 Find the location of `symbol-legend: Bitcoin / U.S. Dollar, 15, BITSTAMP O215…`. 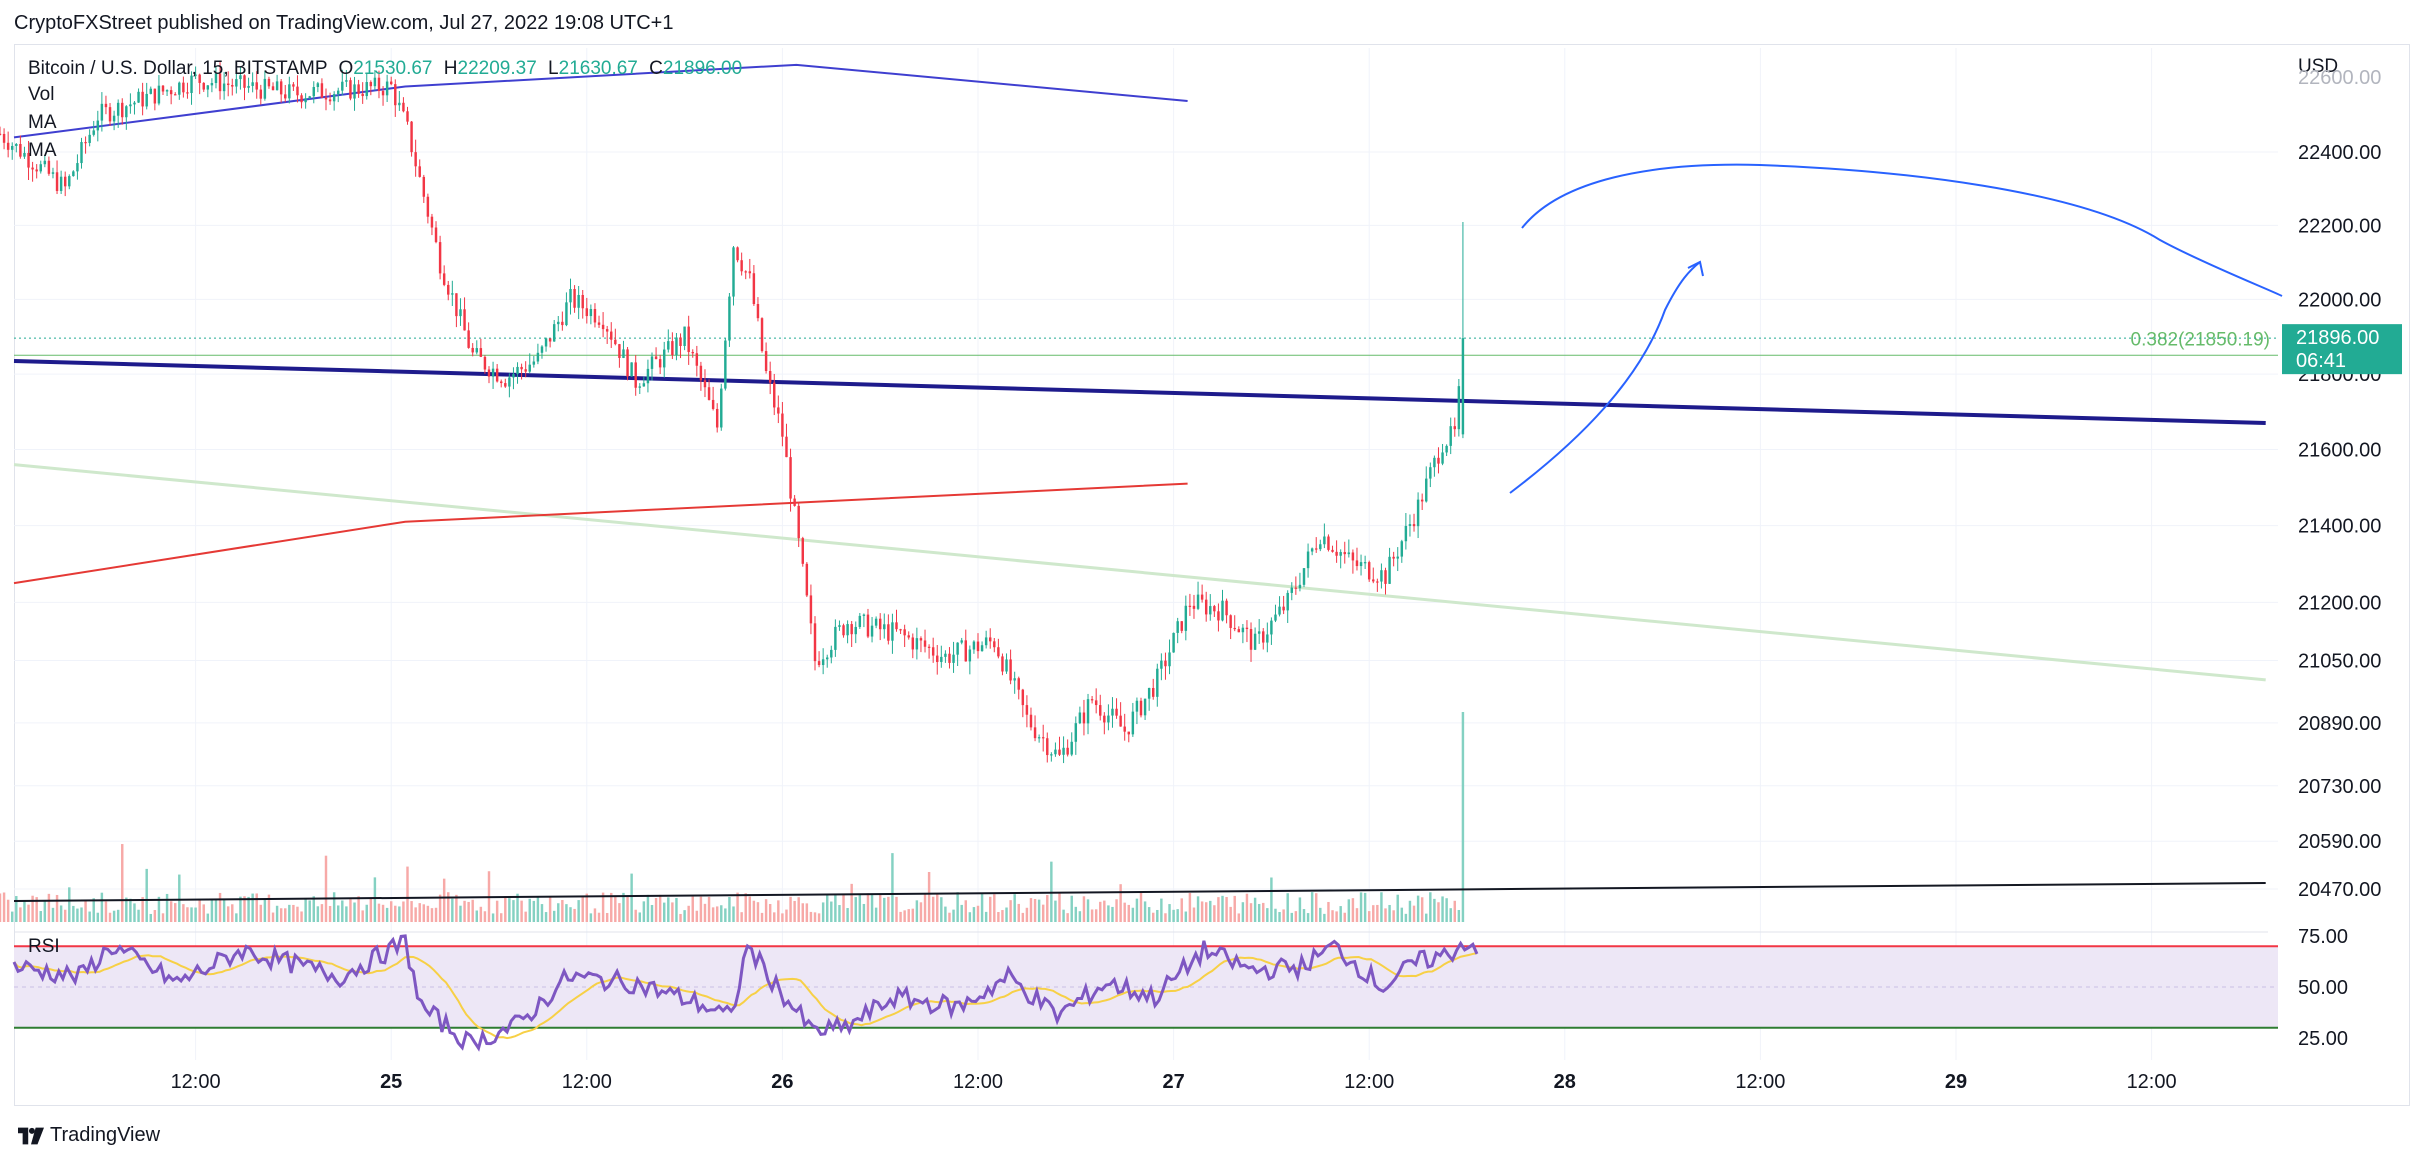

symbol-legend: Bitcoin / U.S. Dollar, 15, BITSTAMP O215… is located at coordinates (385, 69).